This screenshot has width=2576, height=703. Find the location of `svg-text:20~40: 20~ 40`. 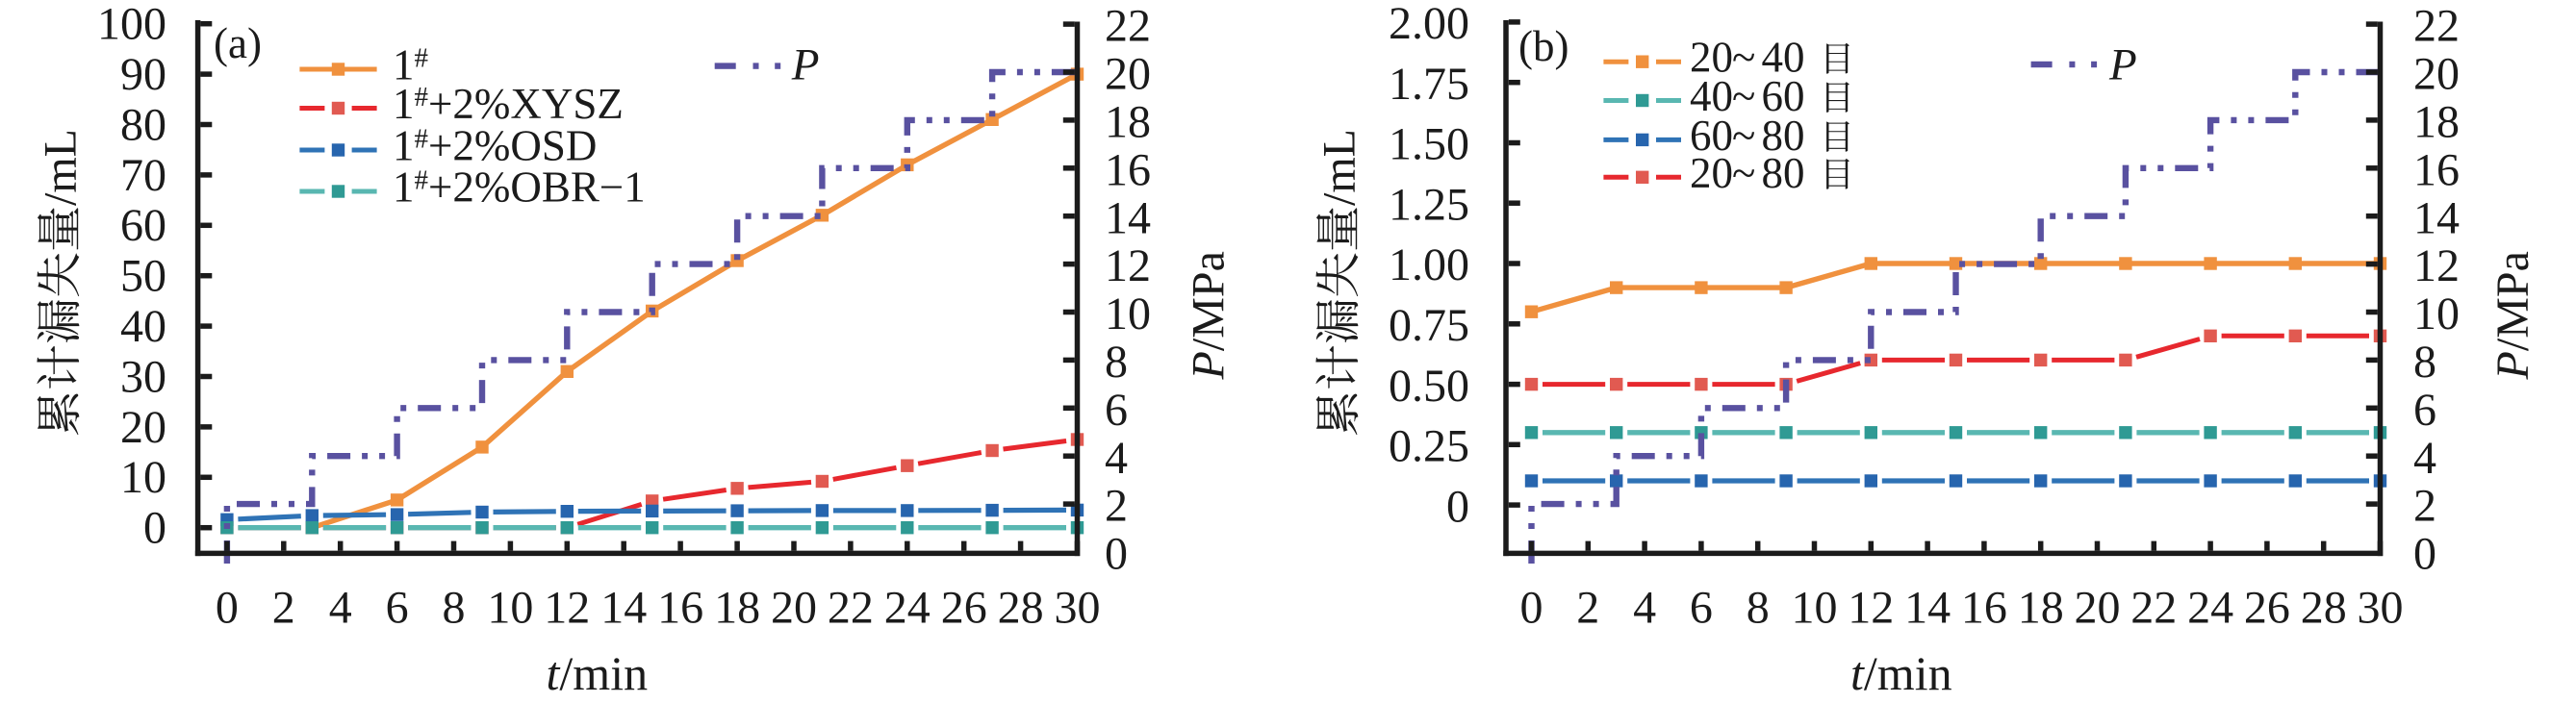

svg-text:20~40: 20~ 40 is located at coordinates (1747, 58).